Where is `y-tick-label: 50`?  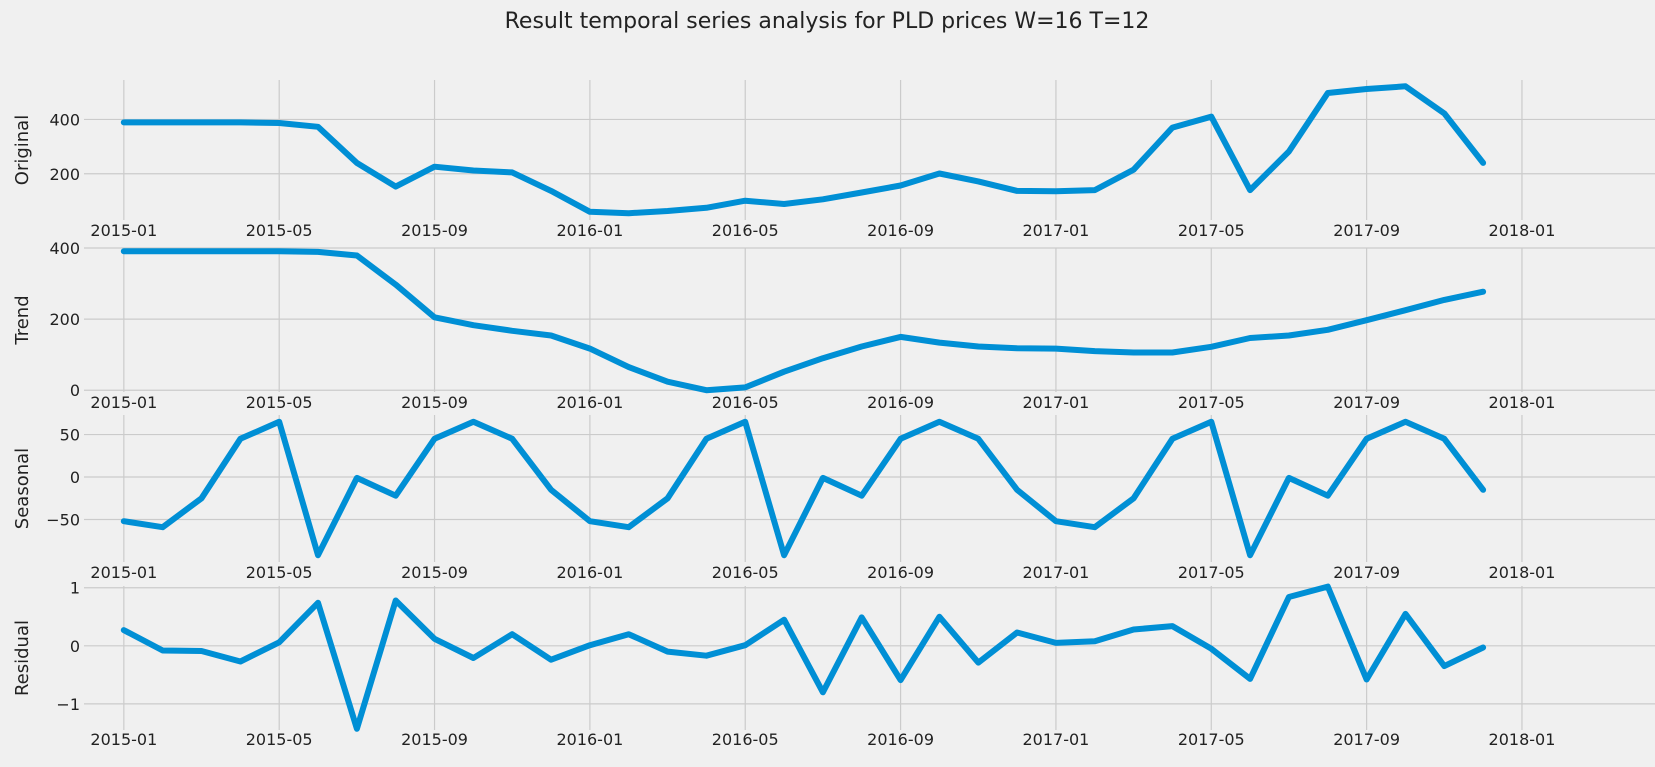 y-tick-label: 50 is located at coordinates (70, 435).